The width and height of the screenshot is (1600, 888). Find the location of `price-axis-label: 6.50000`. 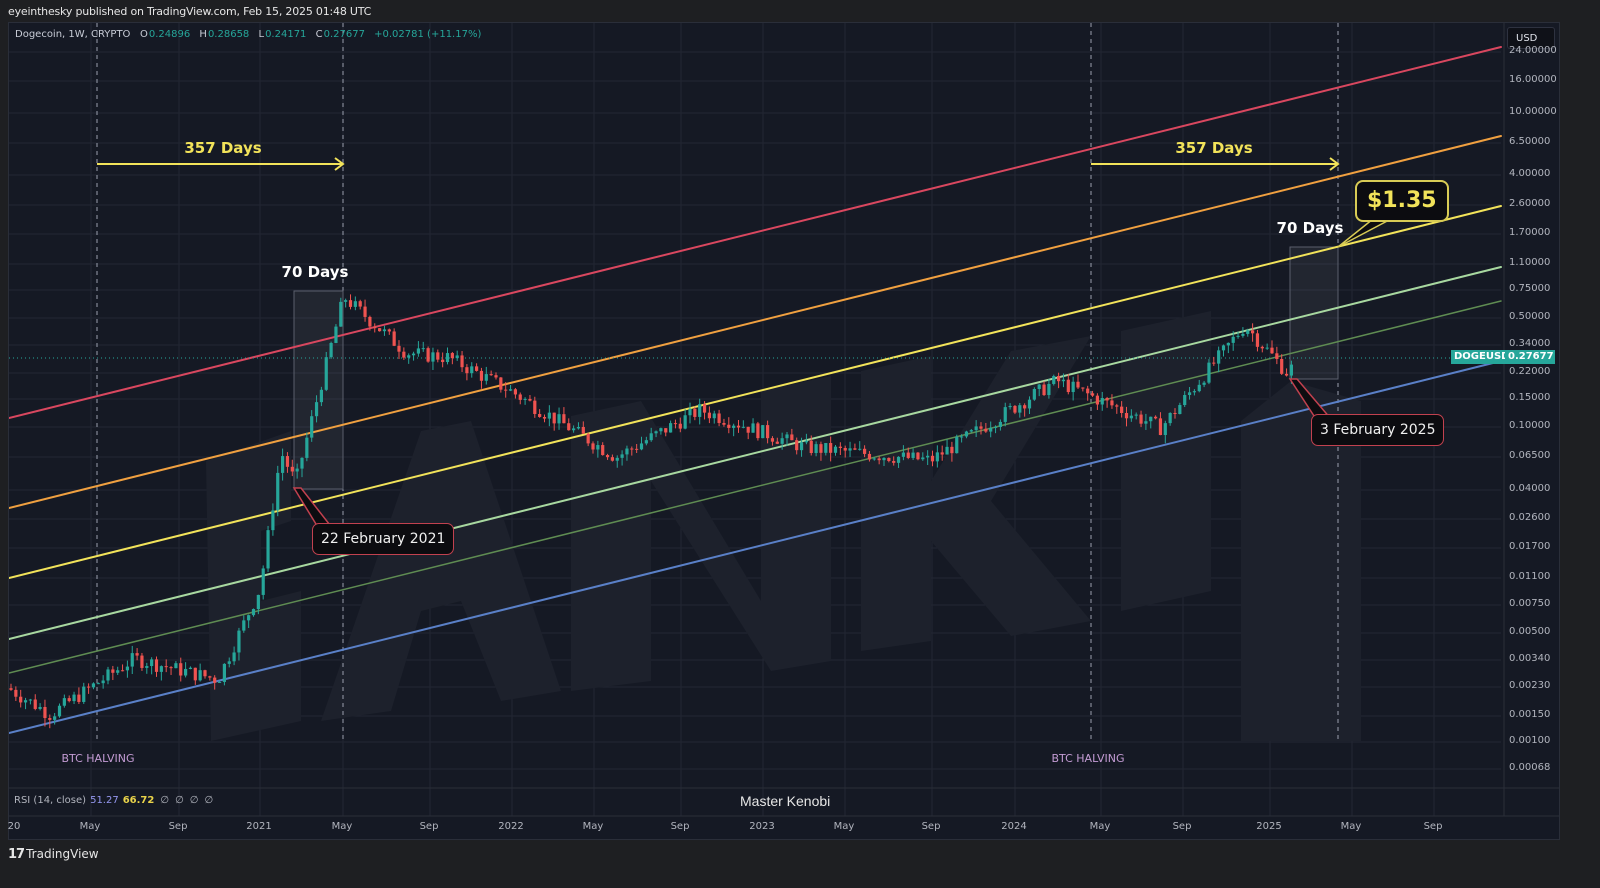

price-axis-label: 6.50000 is located at coordinates (1530, 141).